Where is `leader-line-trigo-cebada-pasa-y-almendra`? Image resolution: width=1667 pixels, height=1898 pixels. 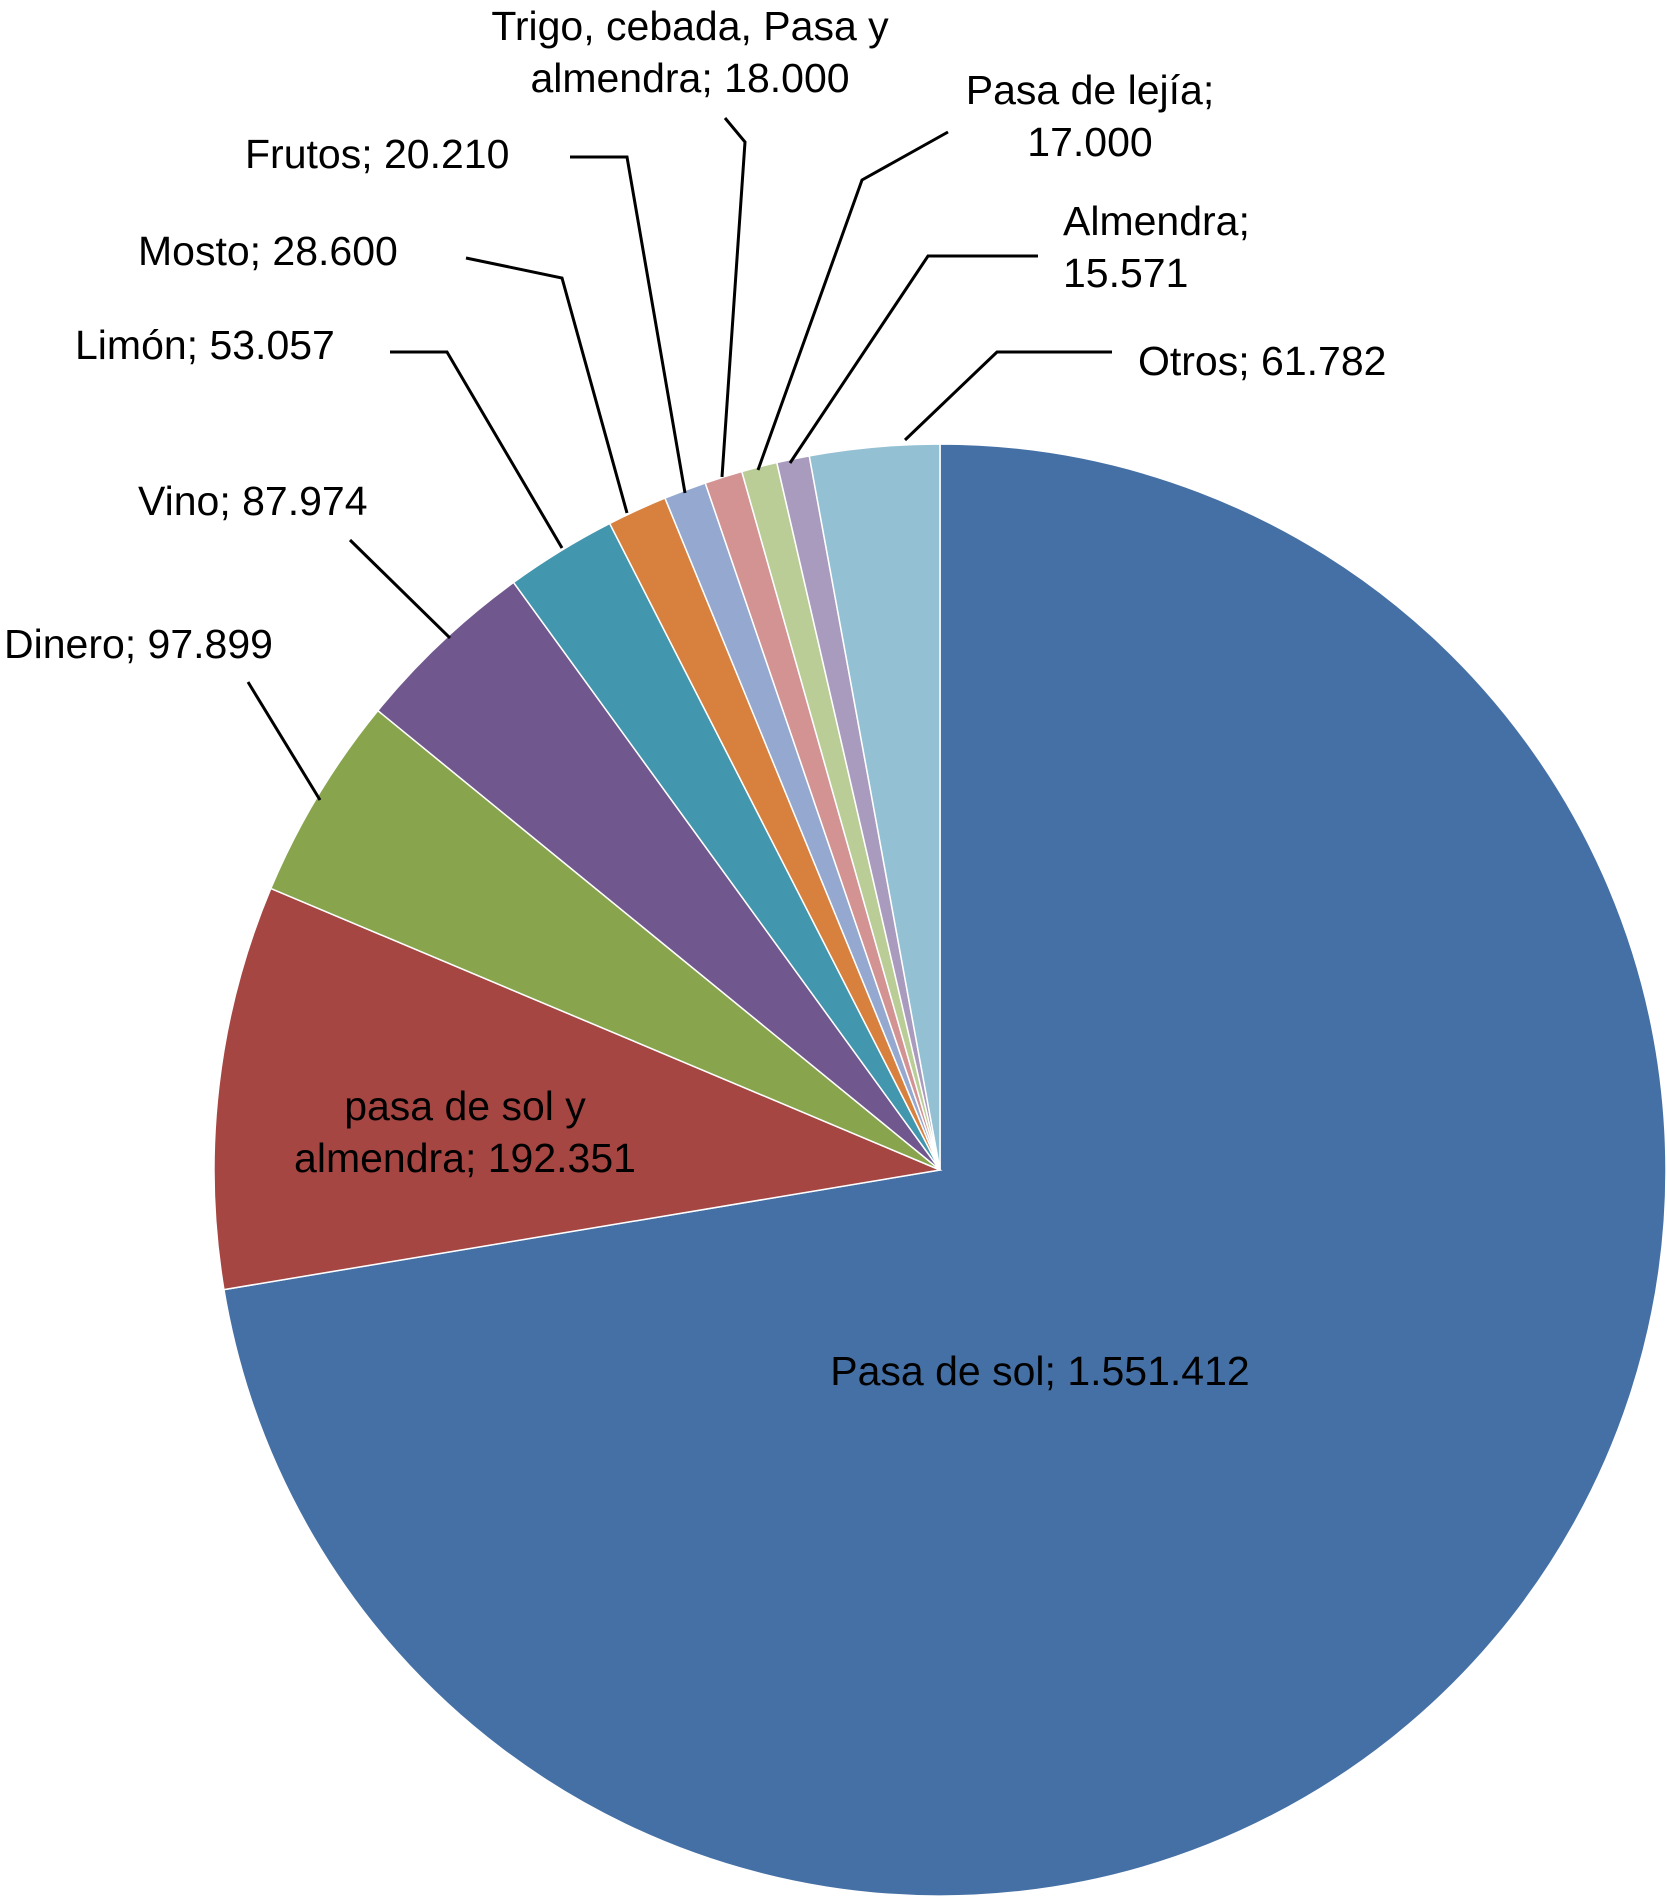 leader-line-trigo-cebada-pasa-y-almendra is located at coordinates (733, 297).